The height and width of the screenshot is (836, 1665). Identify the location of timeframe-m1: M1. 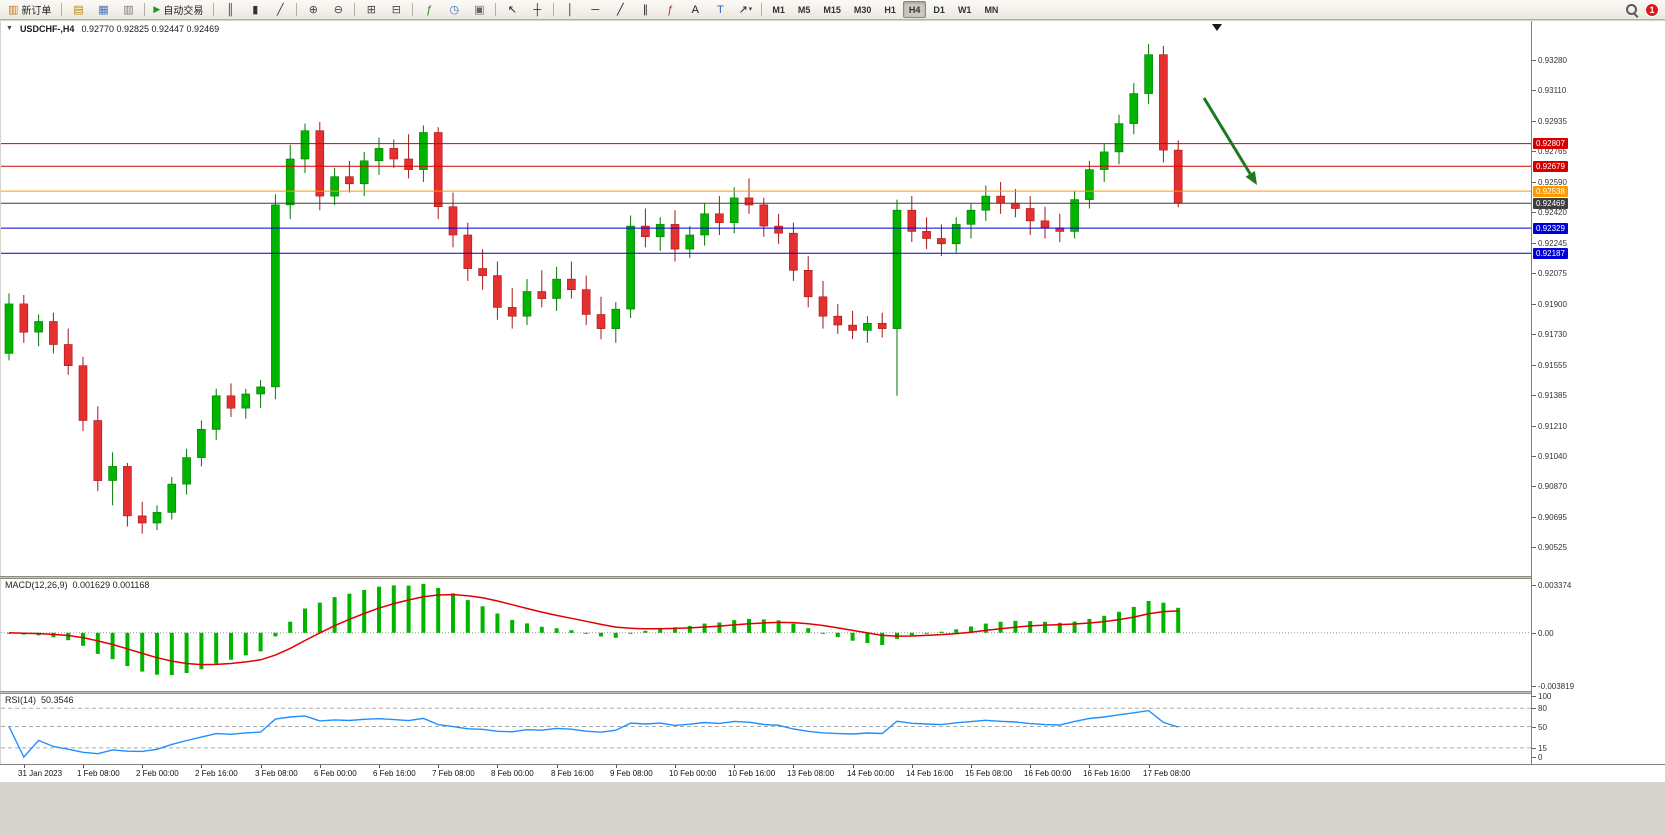
(778, 9).